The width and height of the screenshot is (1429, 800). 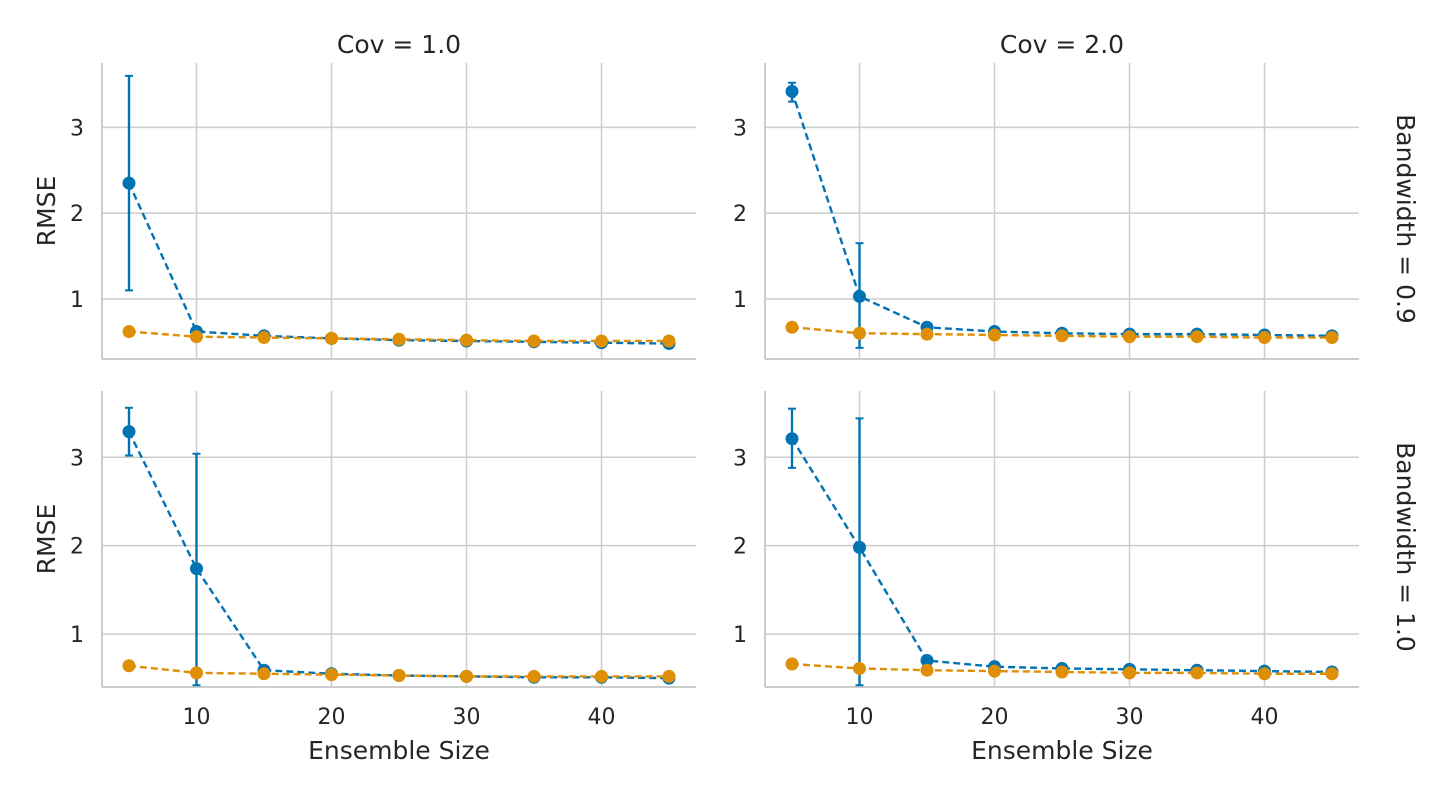 What do you see at coordinates (1405, 547) in the screenshot?
I see `panel-row-title: Bandwidth = 1.0` at bounding box center [1405, 547].